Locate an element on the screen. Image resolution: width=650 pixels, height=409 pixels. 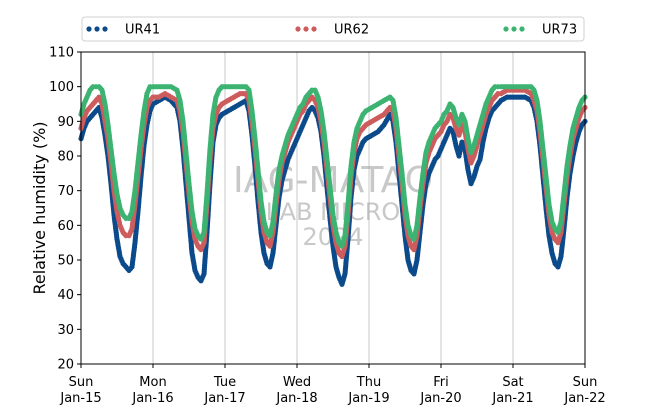
x-tick-label-day: Fri is located at coordinates (441, 382).